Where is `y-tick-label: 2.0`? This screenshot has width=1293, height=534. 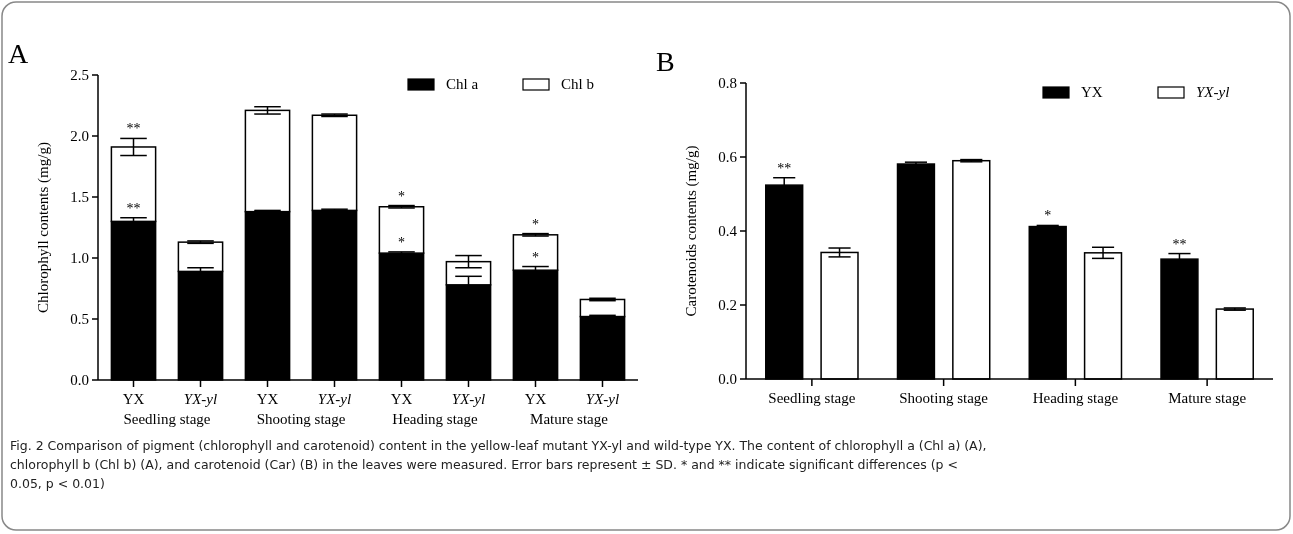
y-tick-label: 2.0 is located at coordinates (79, 136).